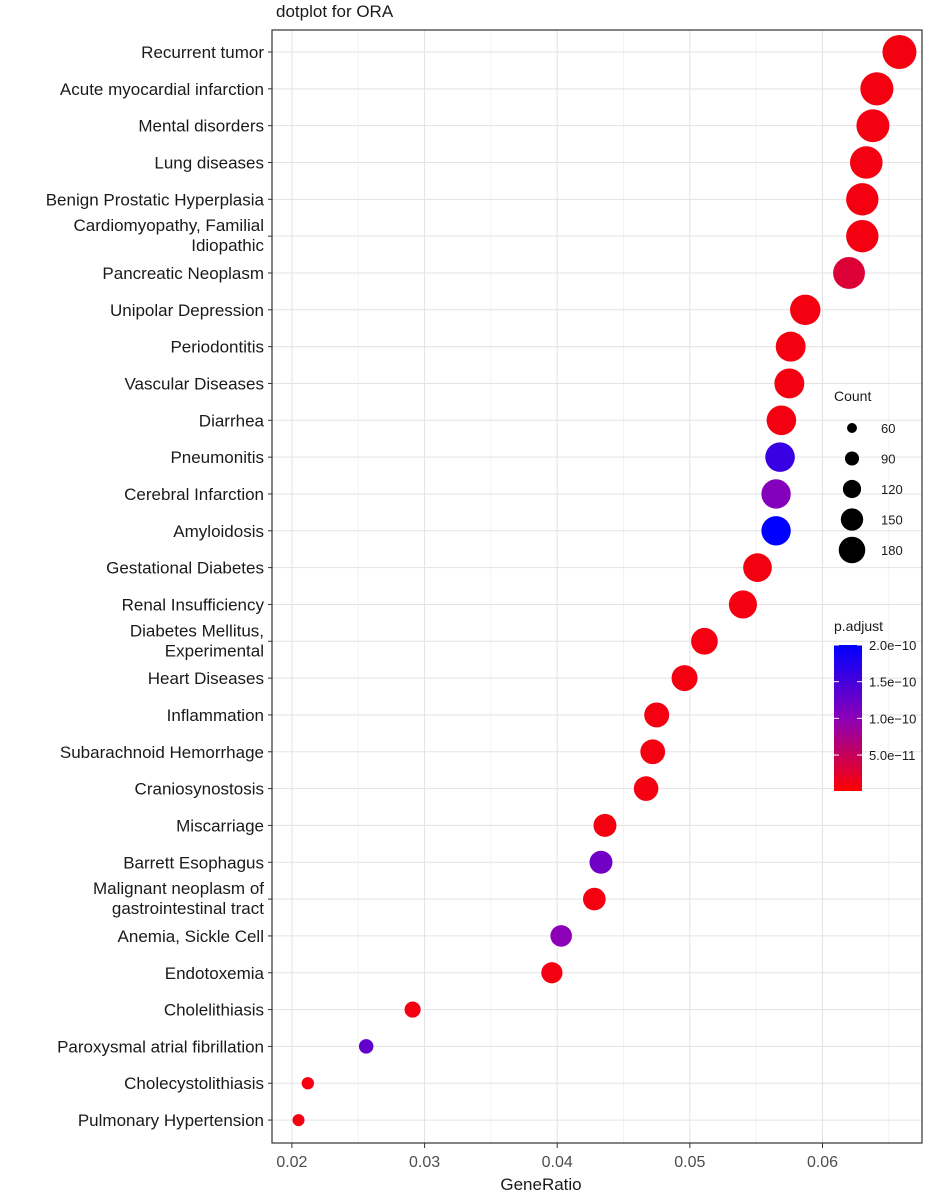 This screenshot has width=927, height=1194. Describe the element at coordinates (217, 457) in the screenshot. I see `category-label: Pneumonitis` at that location.